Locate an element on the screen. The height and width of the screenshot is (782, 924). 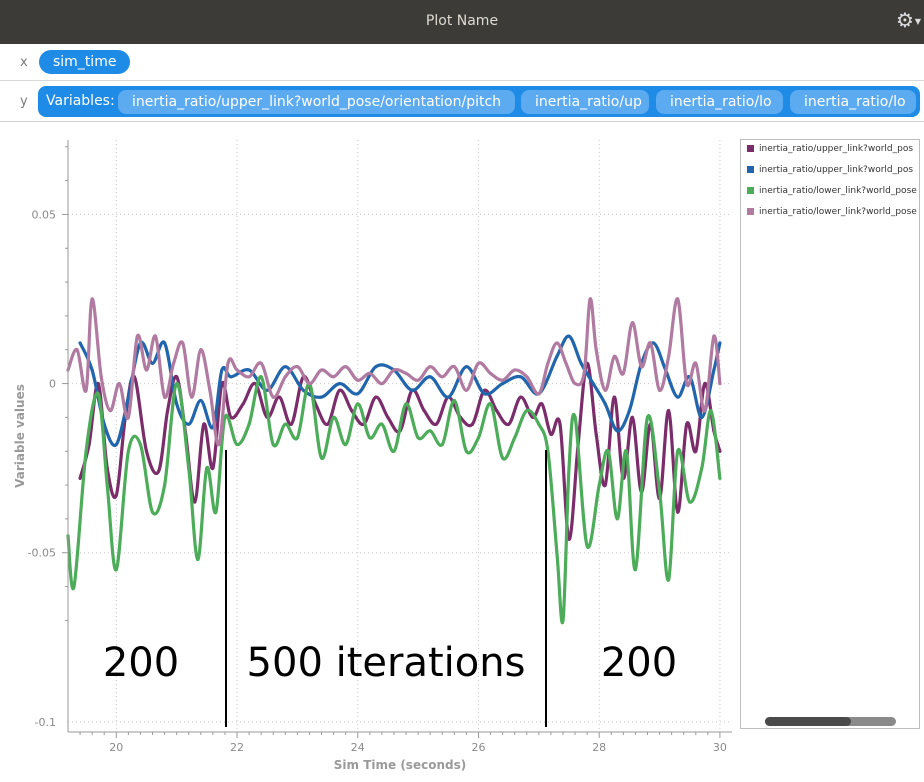
variable-chip-lower-2: inertia_ratio/lo is located at coordinates (853, 102).